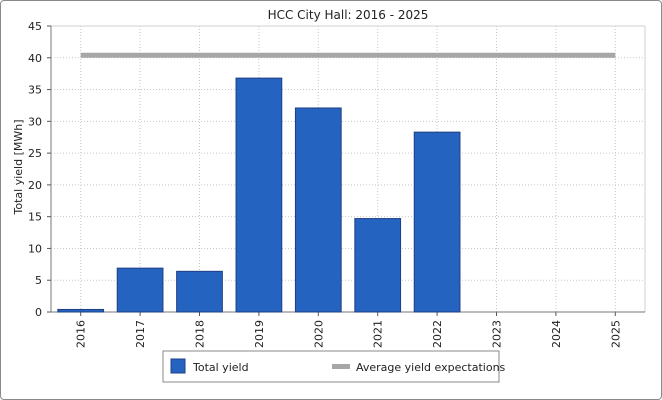  What do you see at coordinates (35, 153) in the screenshot?
I see `y-tick-label: 25` at bounding box center [35, 153].